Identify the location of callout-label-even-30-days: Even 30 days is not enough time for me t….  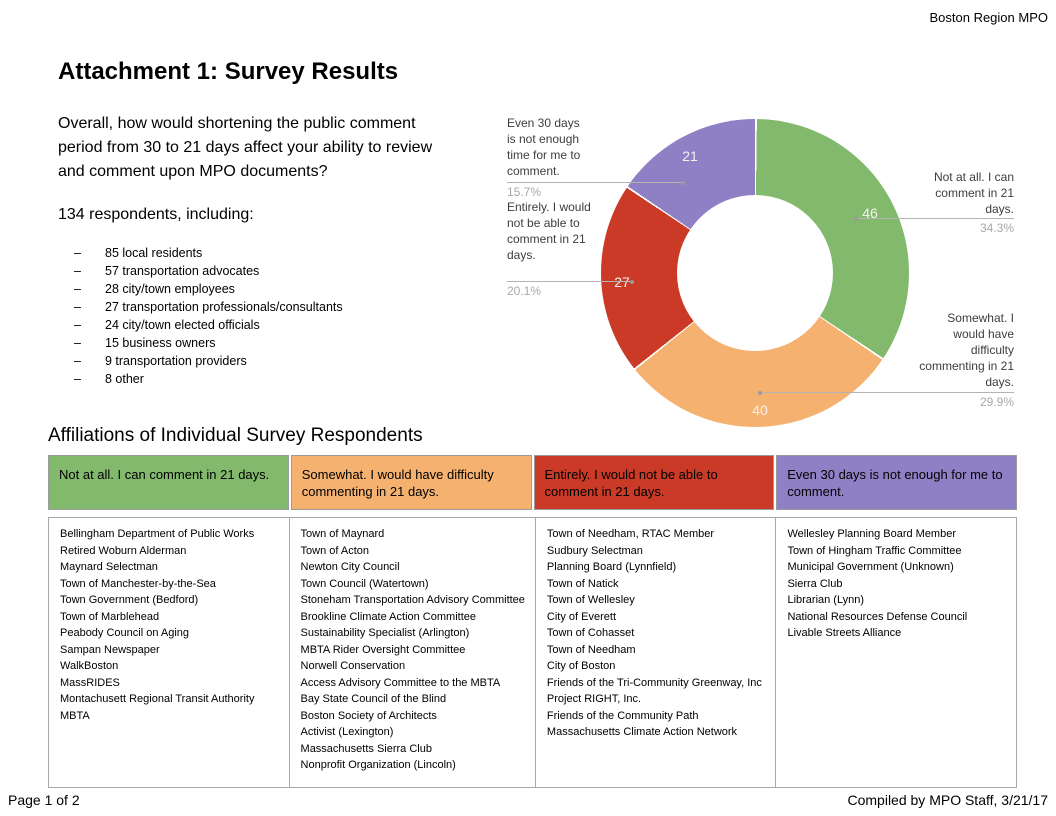
(544, 147).